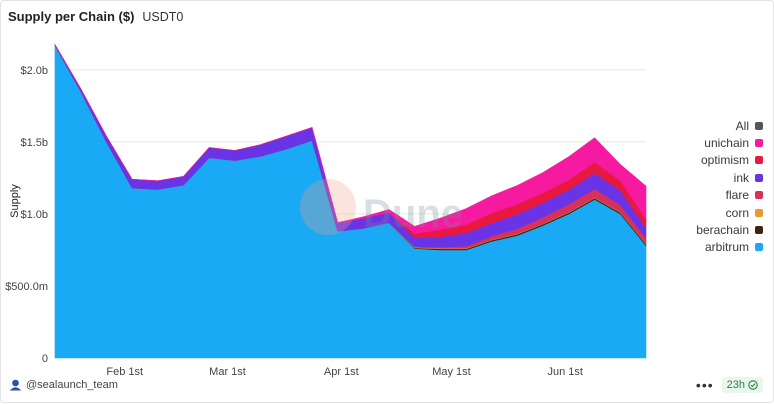  What do you see at coordinates (722, 230) in the screenshot?
I see `legend-label: berachain` at bounding box center [722, 230].